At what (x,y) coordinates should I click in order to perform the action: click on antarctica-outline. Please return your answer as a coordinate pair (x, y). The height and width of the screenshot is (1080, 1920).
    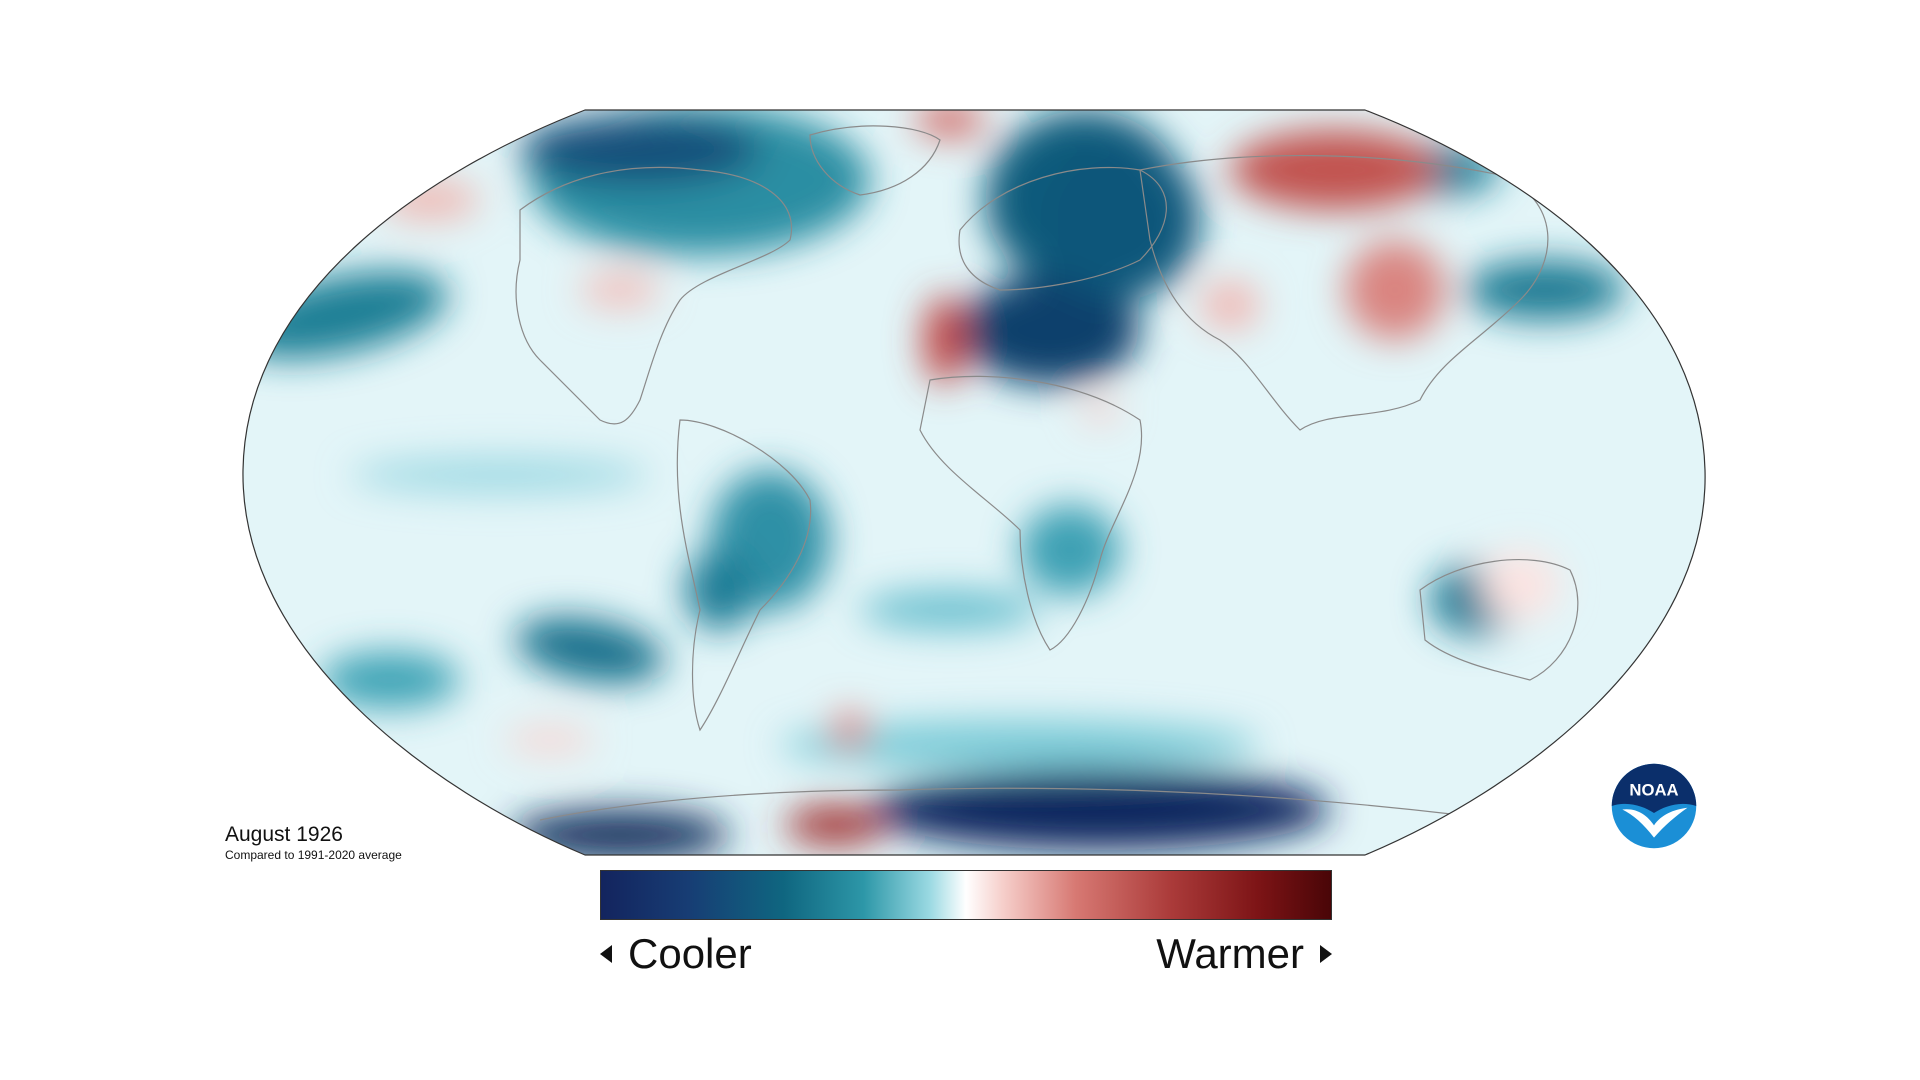
    Looking at the image, I should click on (1000, 804).